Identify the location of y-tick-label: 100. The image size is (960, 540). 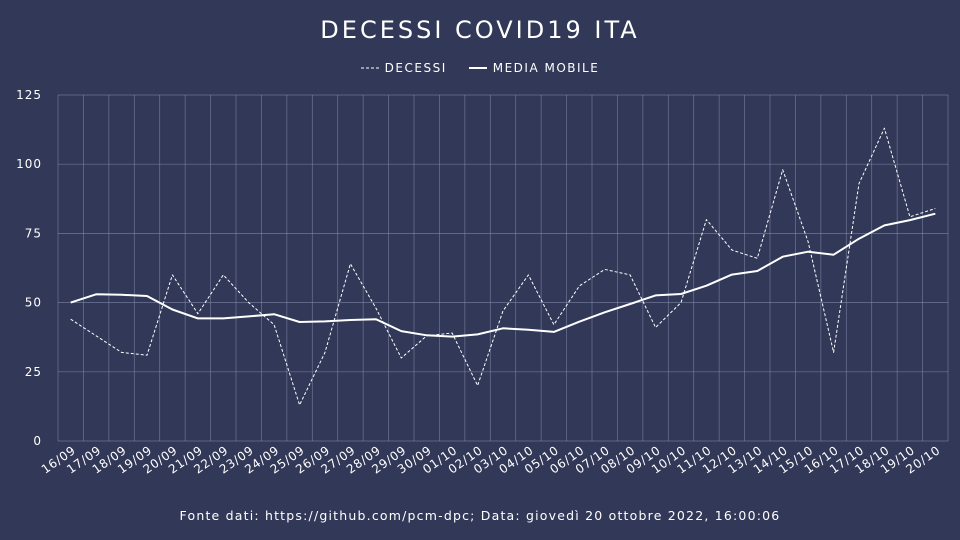
(29, 164).